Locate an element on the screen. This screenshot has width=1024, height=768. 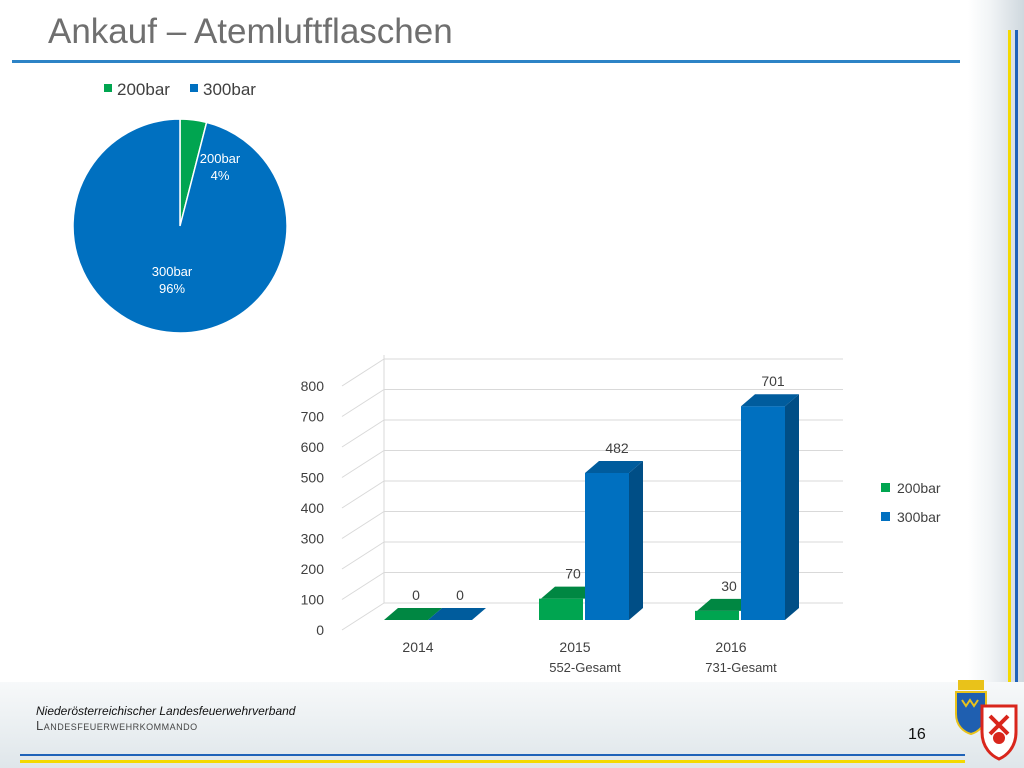
bar-ytick-700: 700 is located at coordinates (313, 417).